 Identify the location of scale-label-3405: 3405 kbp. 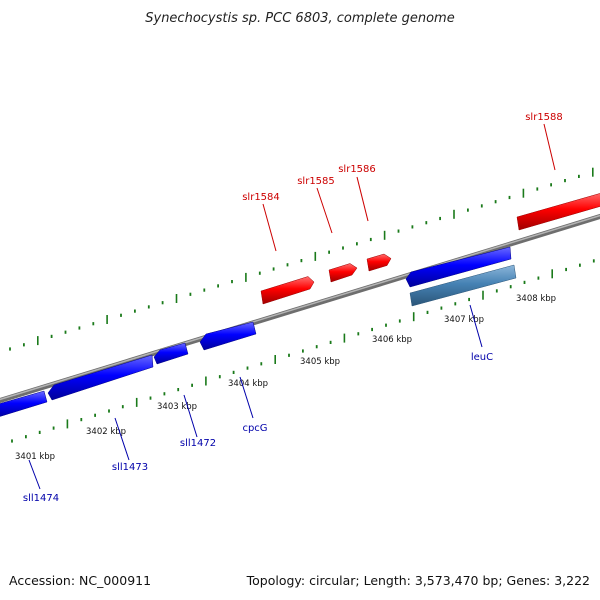
(320, 362).